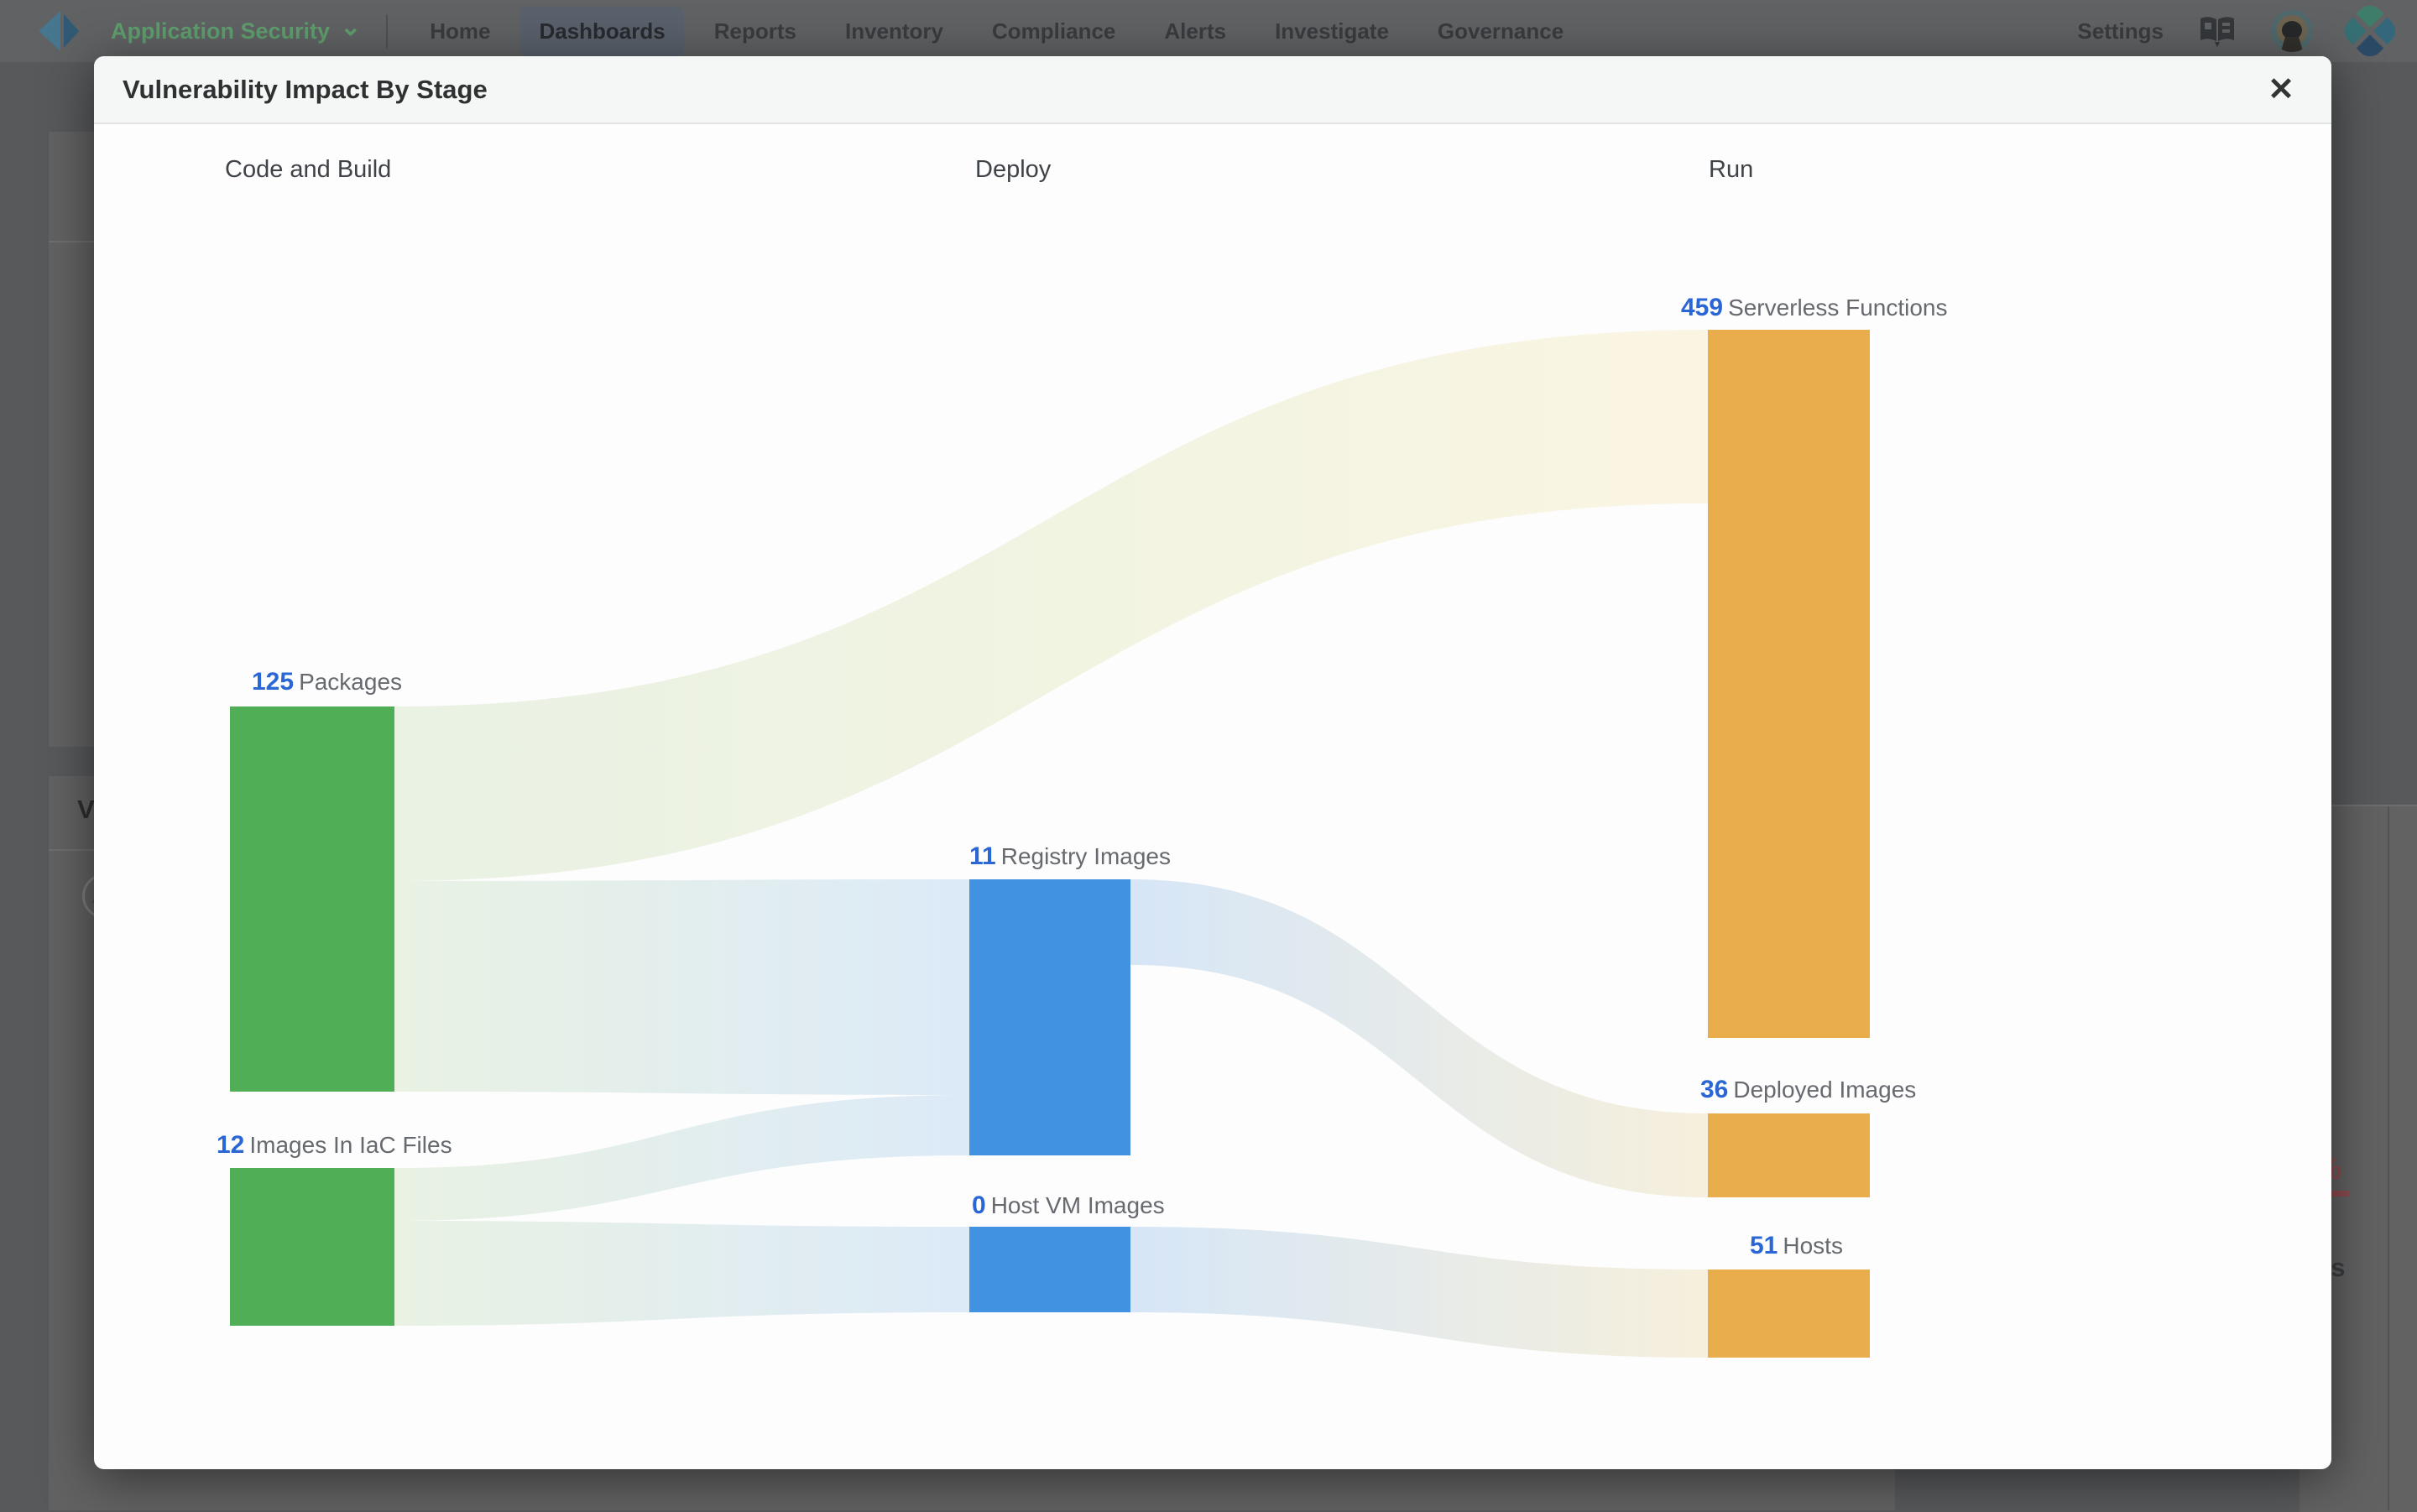 This screenshot has height=1512, width=2417. I want to click on stage-header-deploy: Deploy, so click(1013, 169).